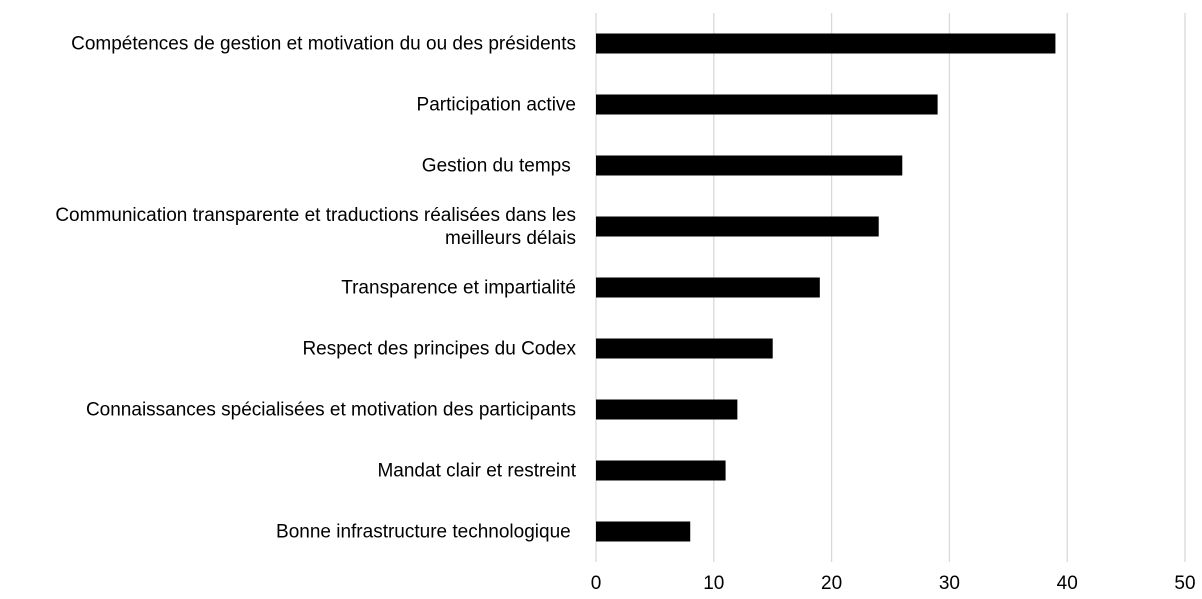  I want to click on x-tick-label: 0, so click(596, 583).